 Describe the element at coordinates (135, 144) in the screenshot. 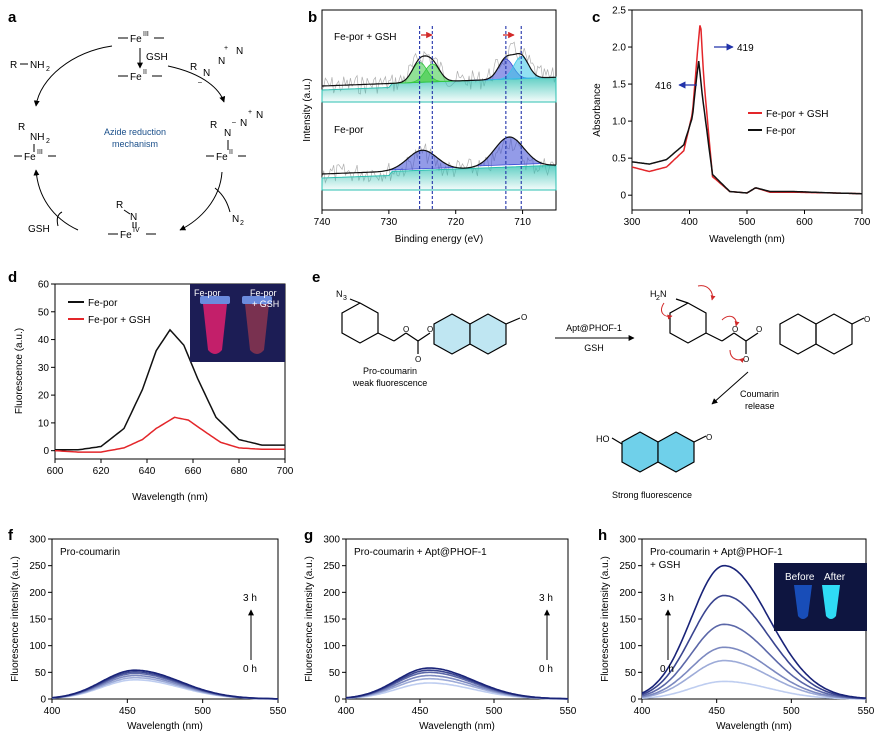

I see `mechanism-title-2: mechanism` at that location.